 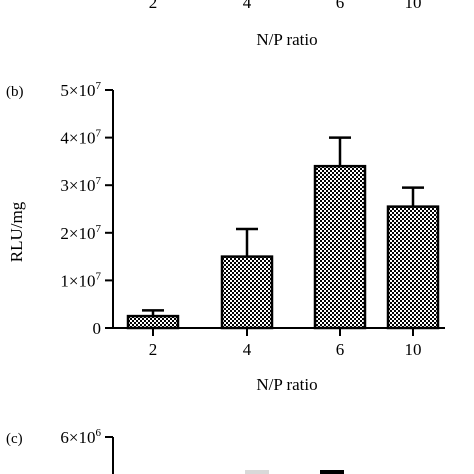 What do you see at coordinates (247, 349) in the screenshot?
I see `panel-b-x-tick-label: 4` at bounding box center [247, 349].